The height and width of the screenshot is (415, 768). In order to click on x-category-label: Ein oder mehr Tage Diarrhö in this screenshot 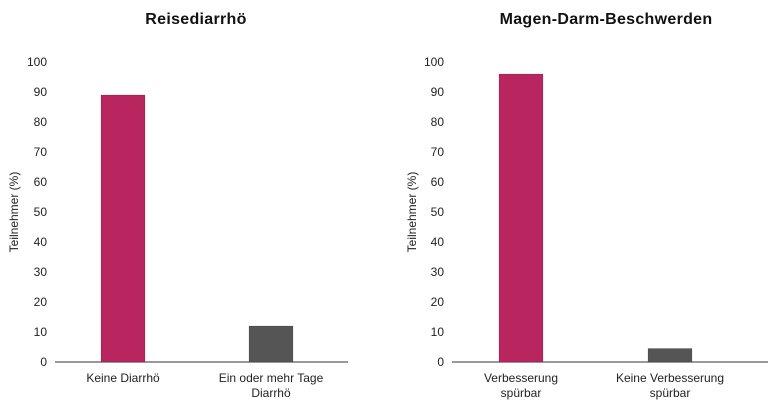, I will do `click(271, 385)`.